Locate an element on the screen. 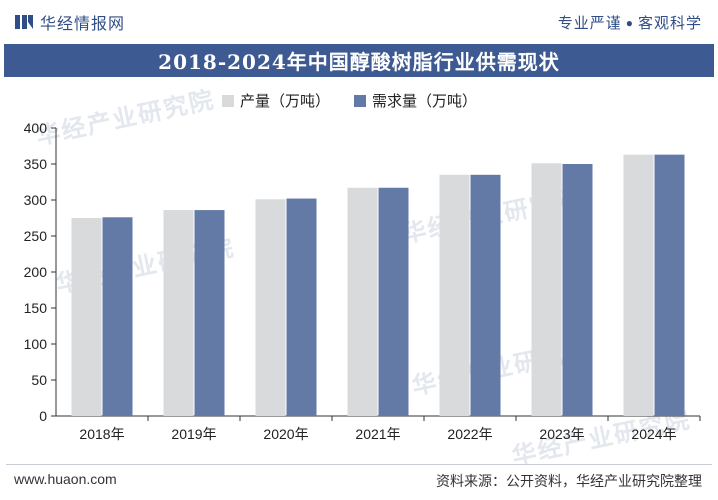  footer-source: 资料来源：公开资料，华经产业研究院整理 is located at coordinates (569, 481).